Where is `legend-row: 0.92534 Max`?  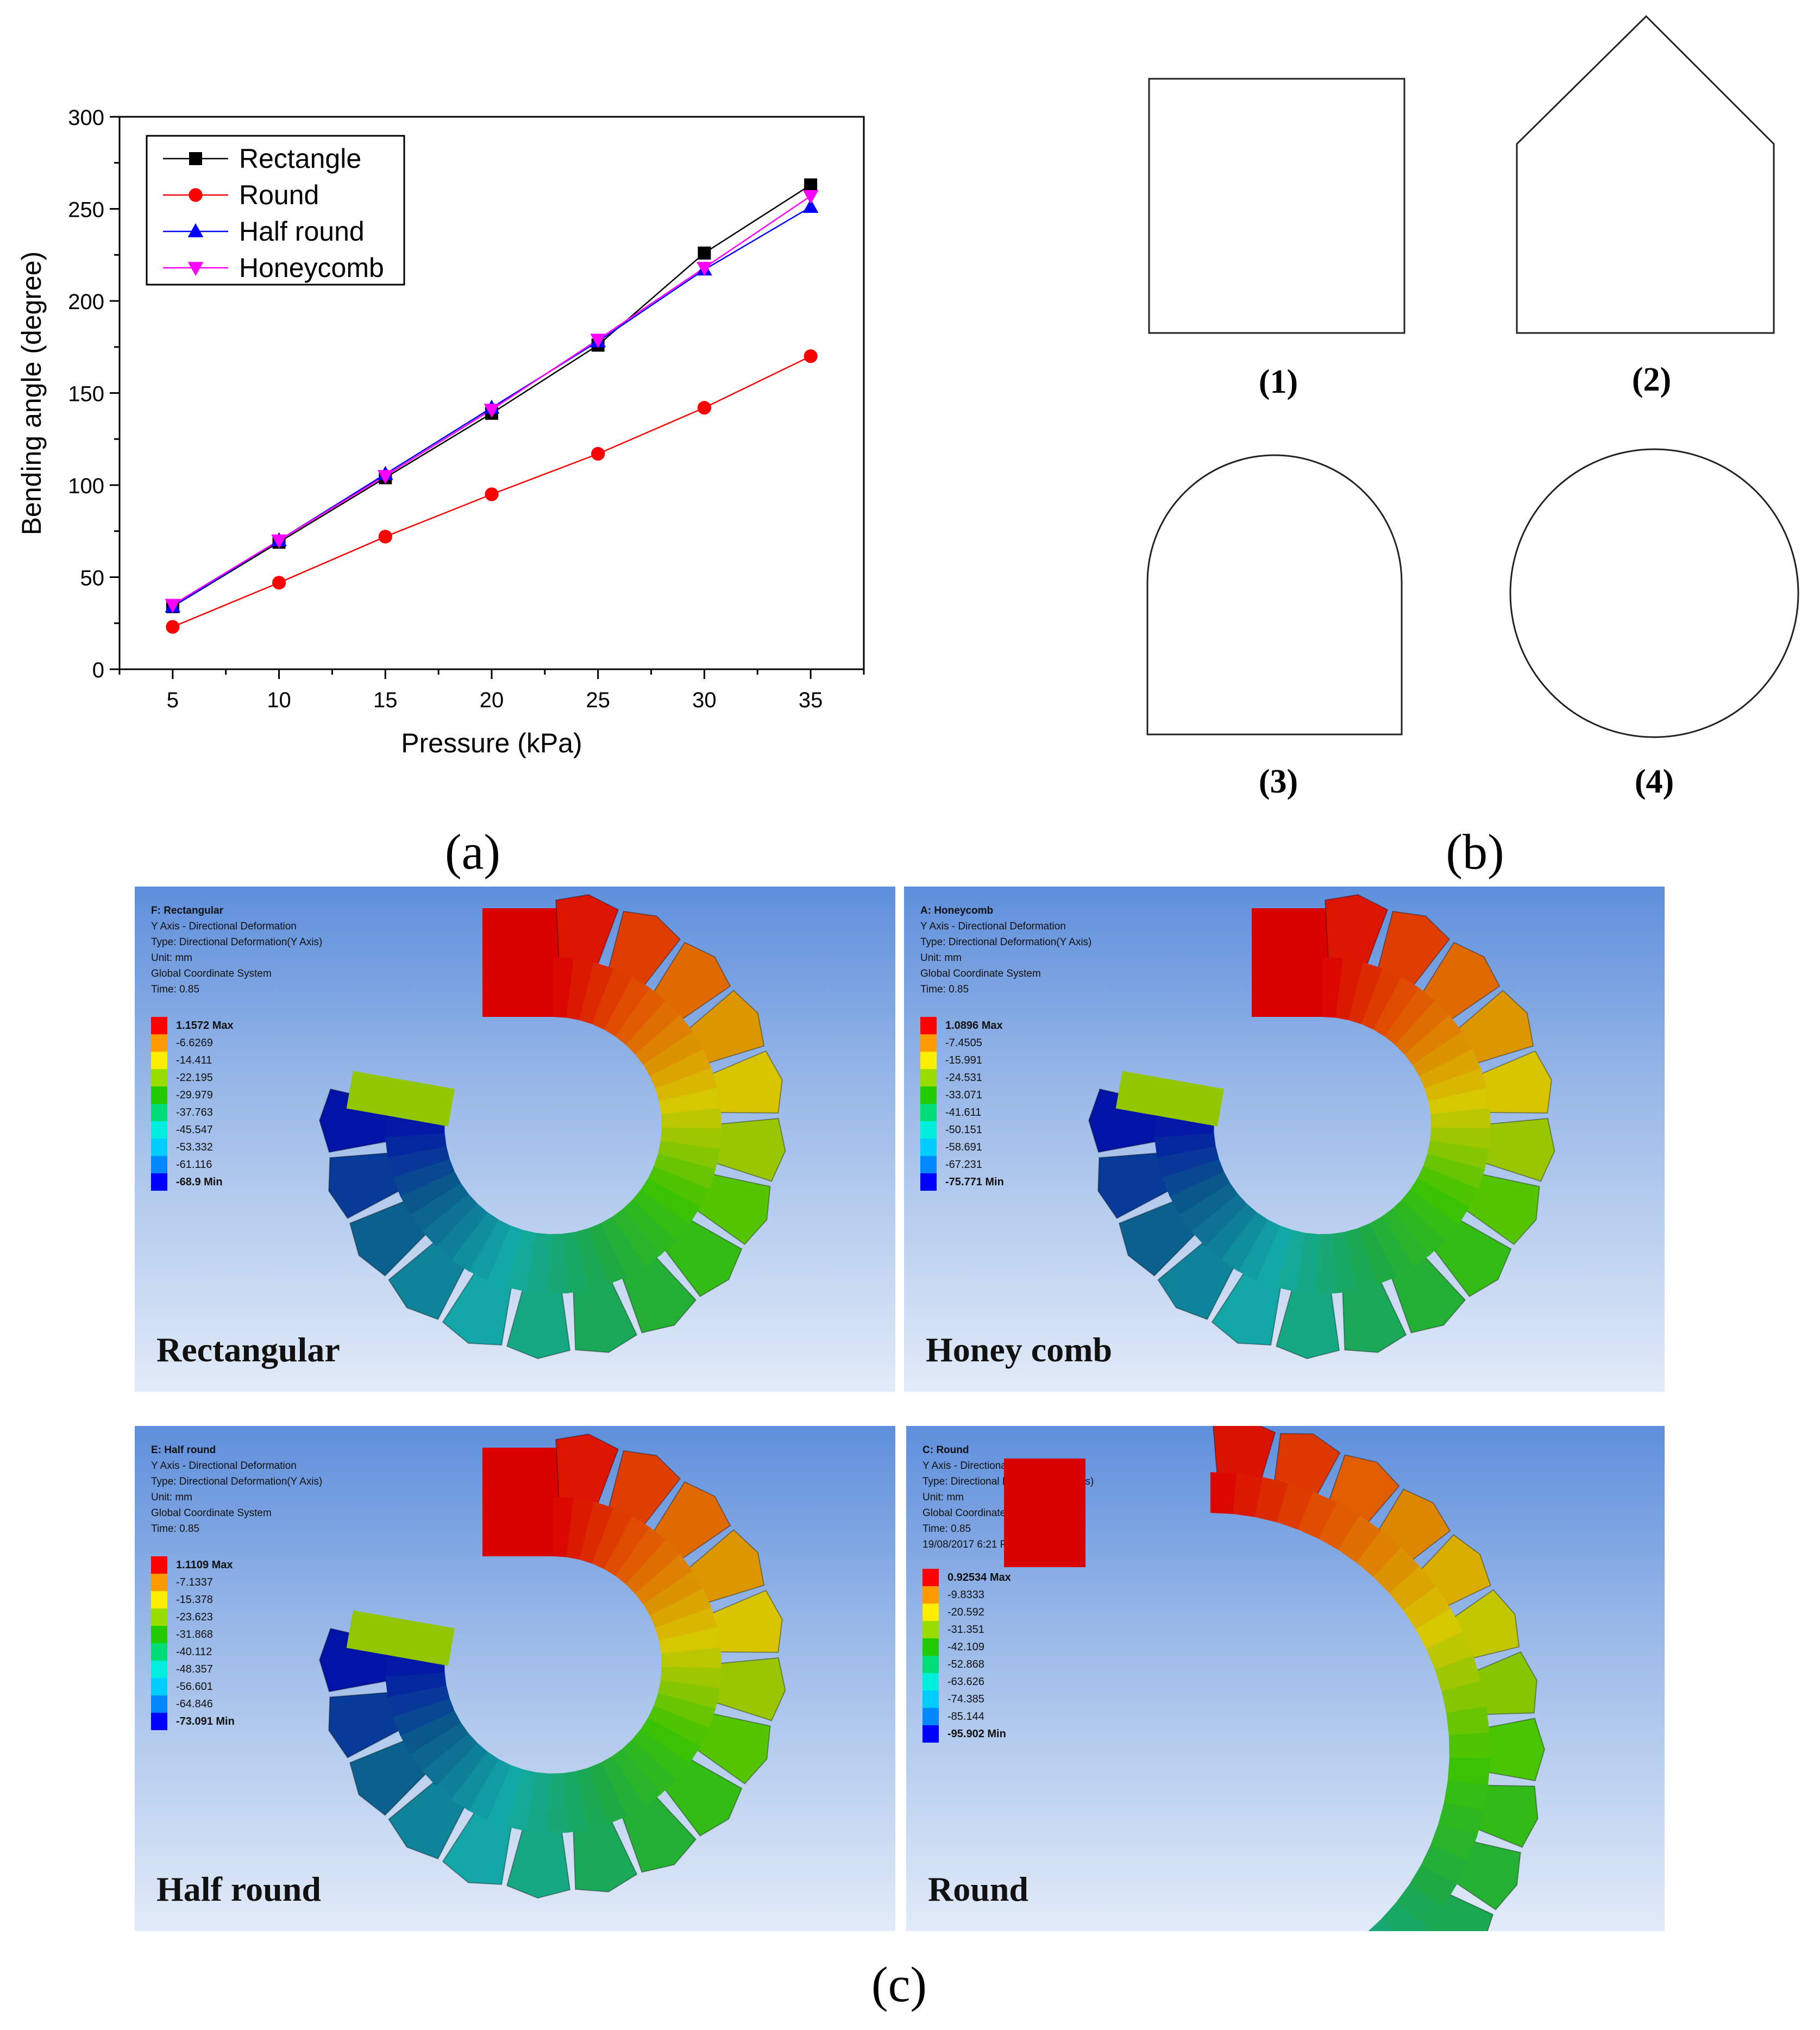 legend-row: 0.92534 Max is located at coordinates (1008, 1577).